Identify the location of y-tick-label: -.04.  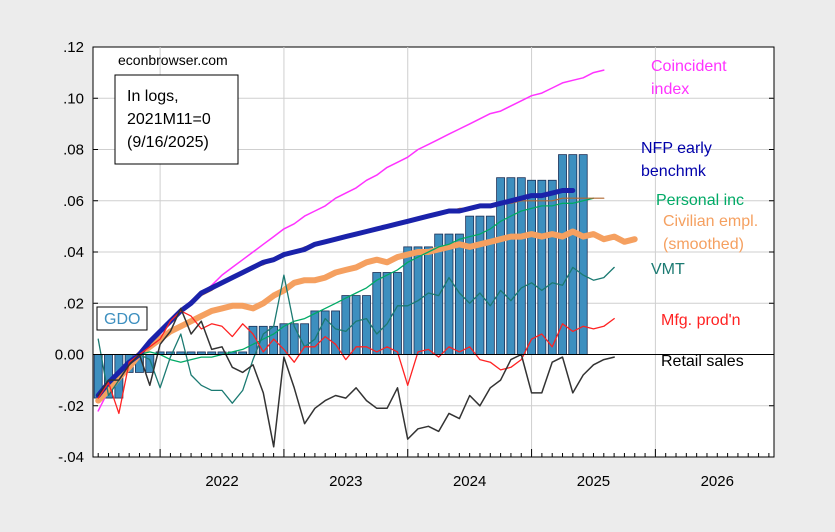
(71, 457).